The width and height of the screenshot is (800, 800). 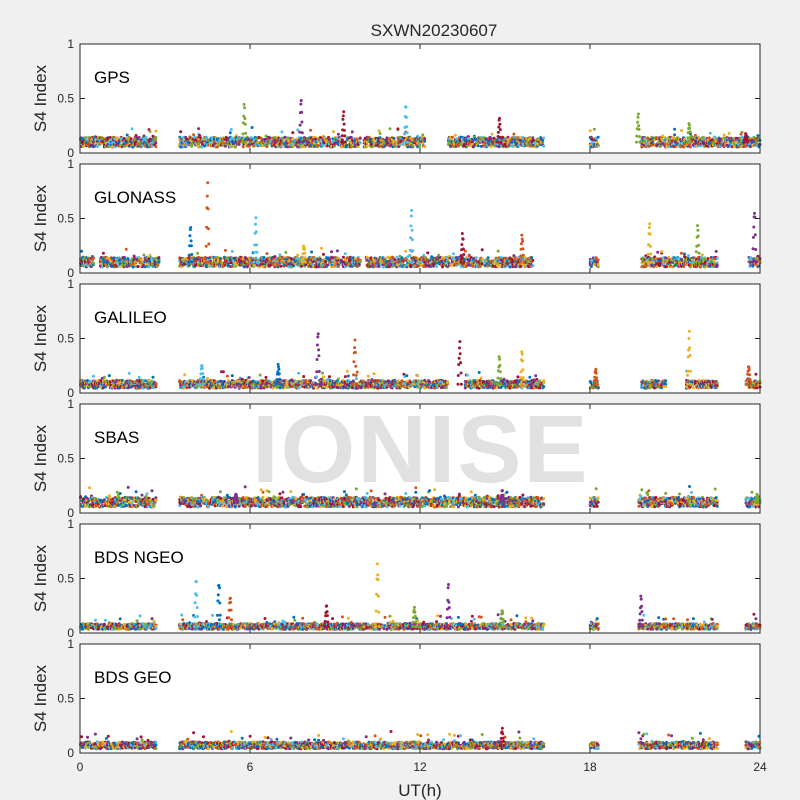 I want to click on y-axis-label: S4 Index, so click(x=40, y=218).